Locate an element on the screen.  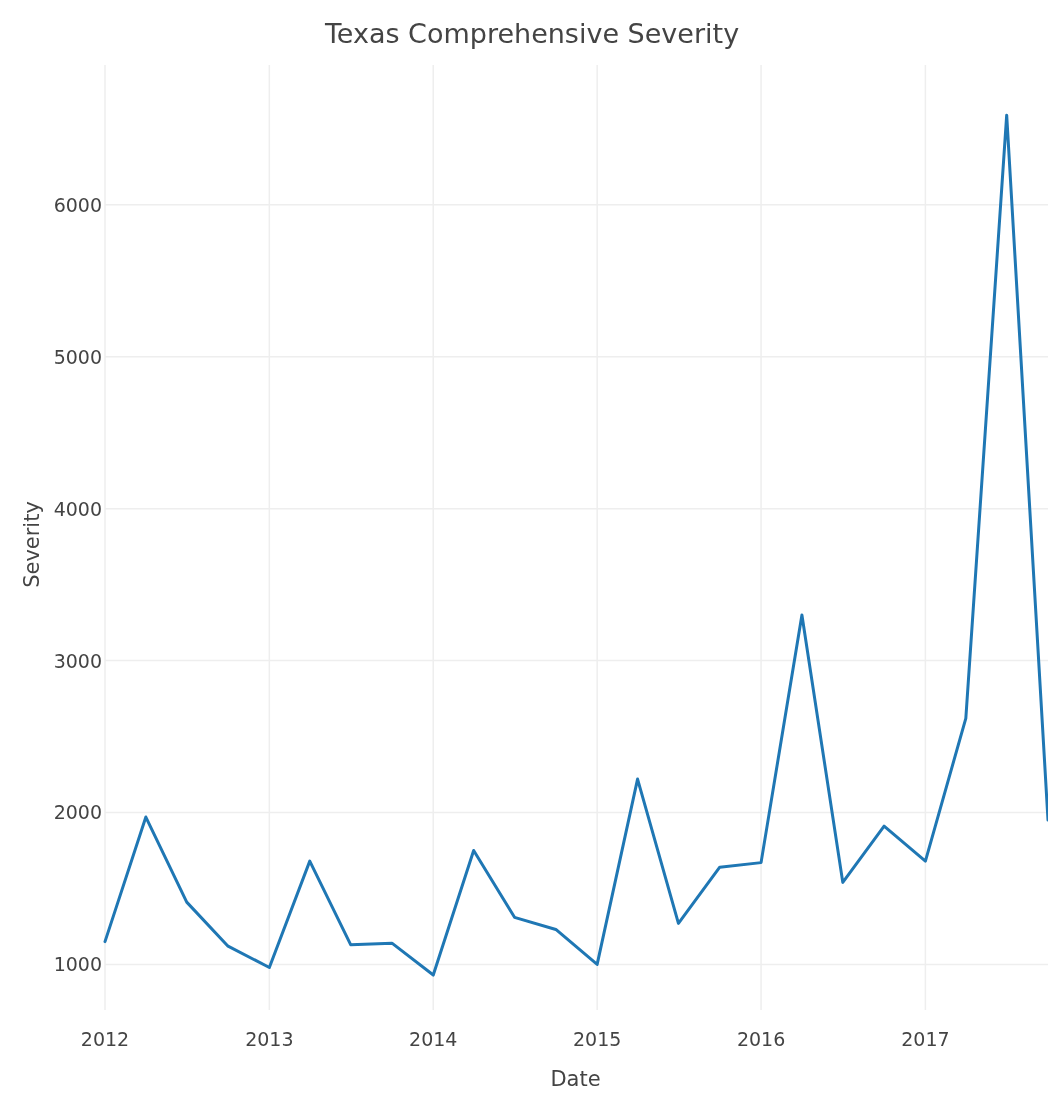
y-tick-label: 6000 is located at coordinates (77, 204).